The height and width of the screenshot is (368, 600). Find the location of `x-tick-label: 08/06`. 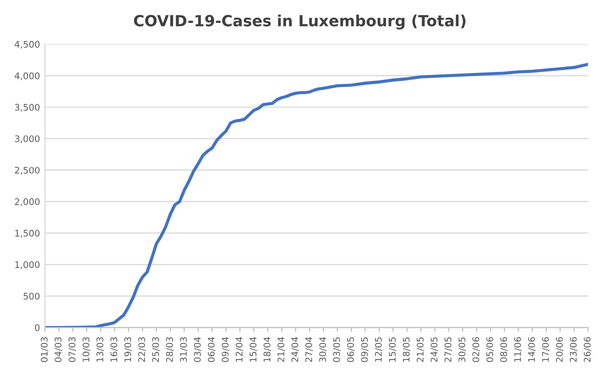

x-tick-label: 08/06 is located at coordinates (504, 349).